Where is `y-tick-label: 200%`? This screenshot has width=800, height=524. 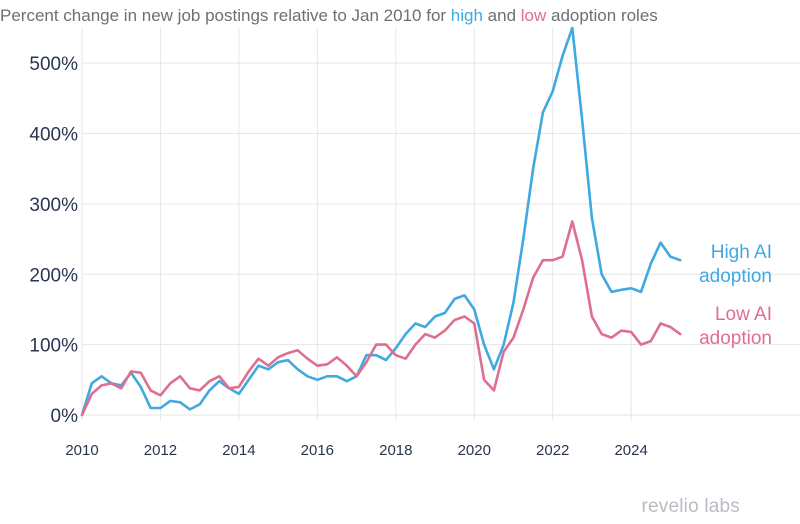
y-tick-label: 200% is located at coordinates (53, 275).